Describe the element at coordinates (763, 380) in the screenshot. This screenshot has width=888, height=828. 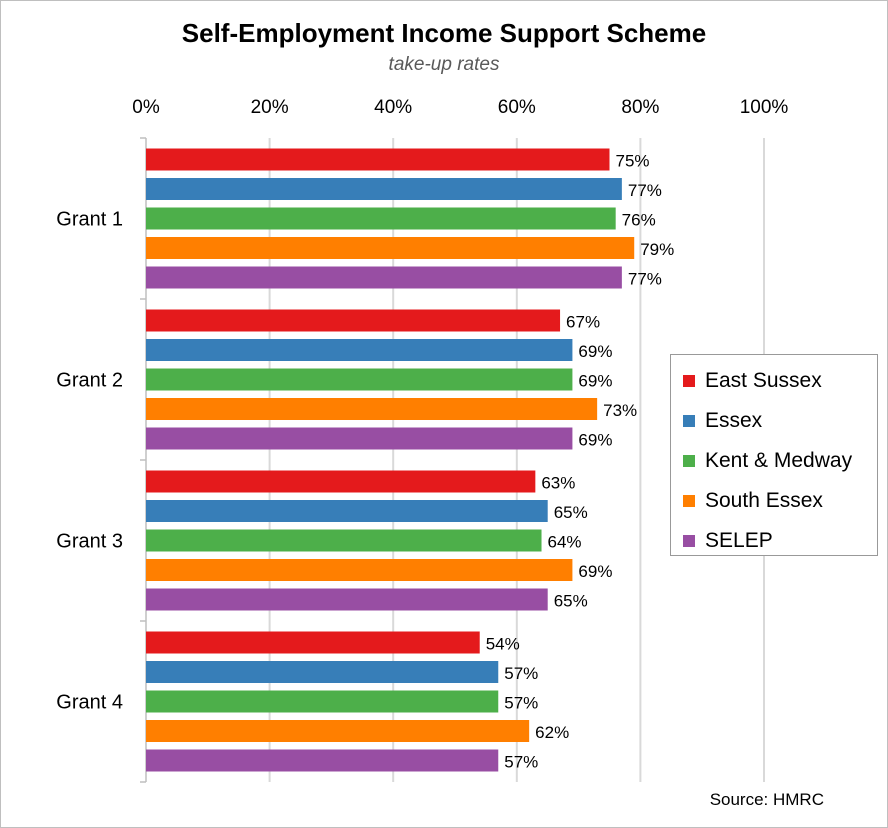
I see `legend-label: East Sussex` at that location.